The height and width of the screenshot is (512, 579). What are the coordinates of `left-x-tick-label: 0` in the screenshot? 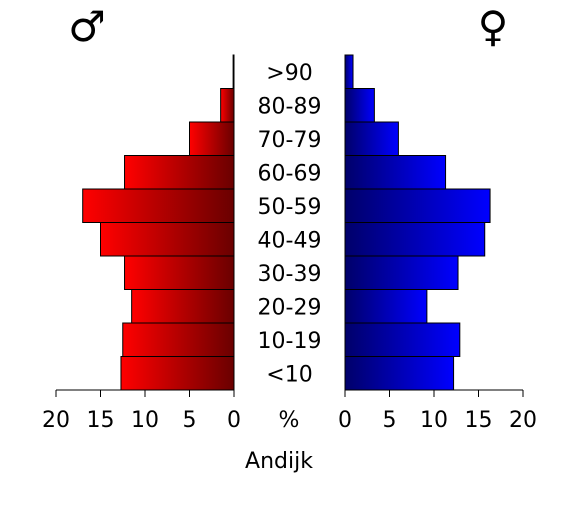 It's located at (234, 420).